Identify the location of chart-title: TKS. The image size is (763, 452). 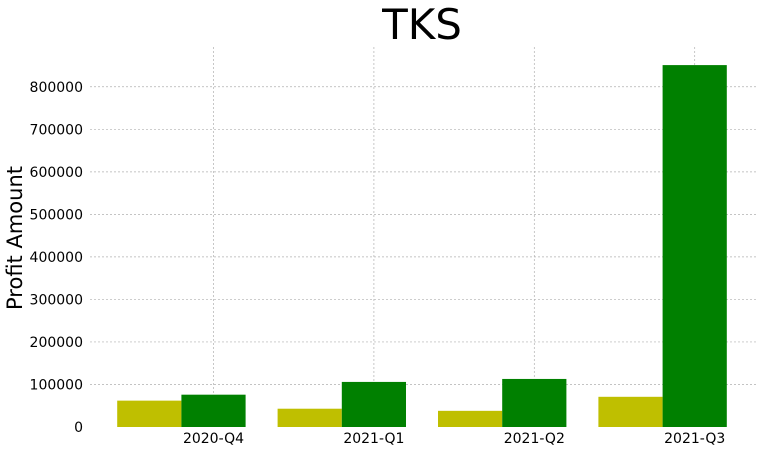
(421, 24).